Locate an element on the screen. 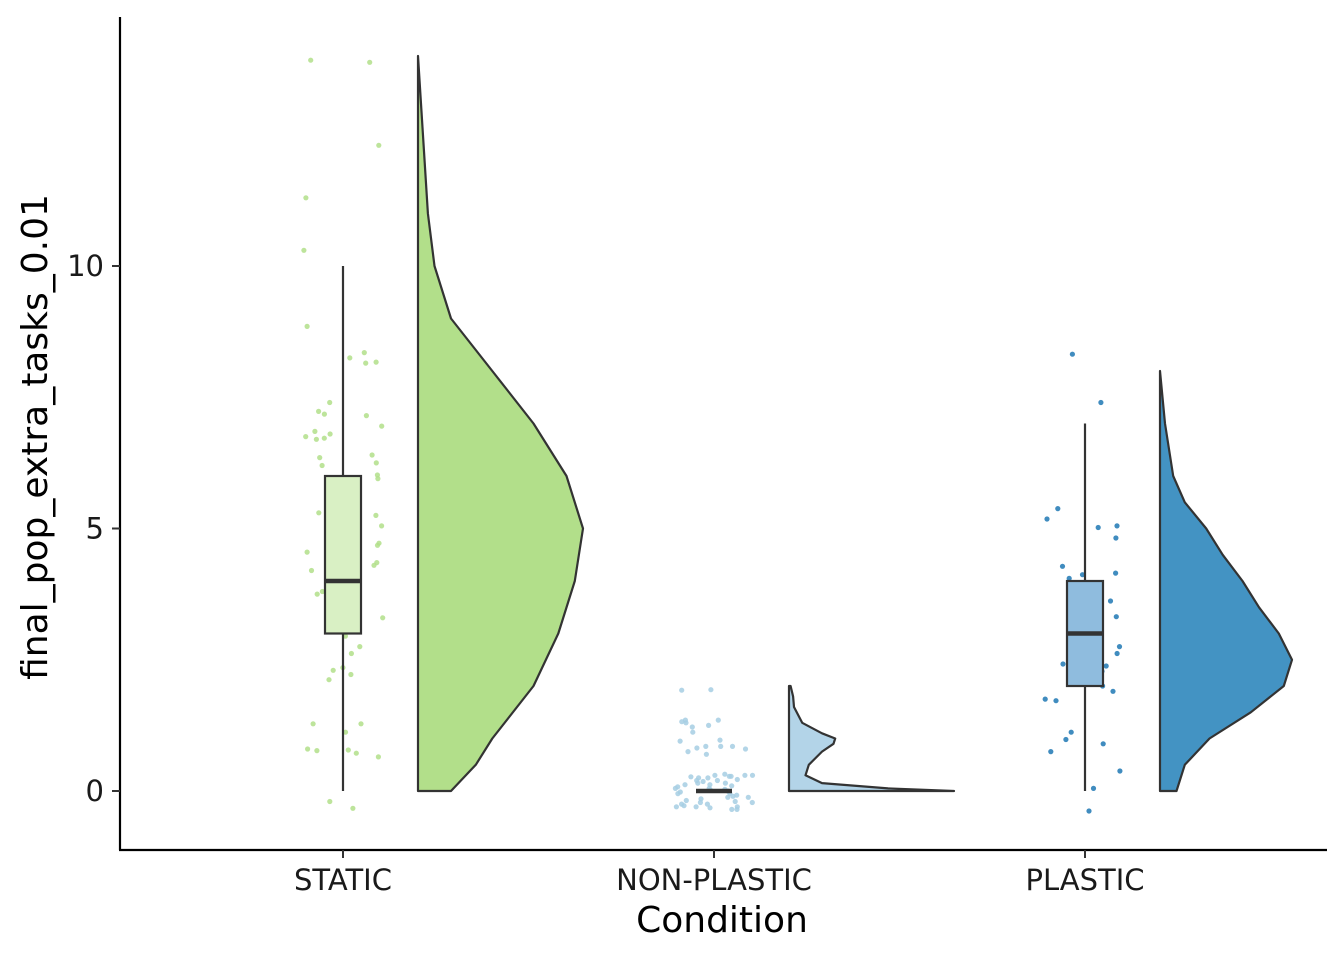 The width and height of the screenshot is (1344, 960). box-static is located at coordinates (343, 554).